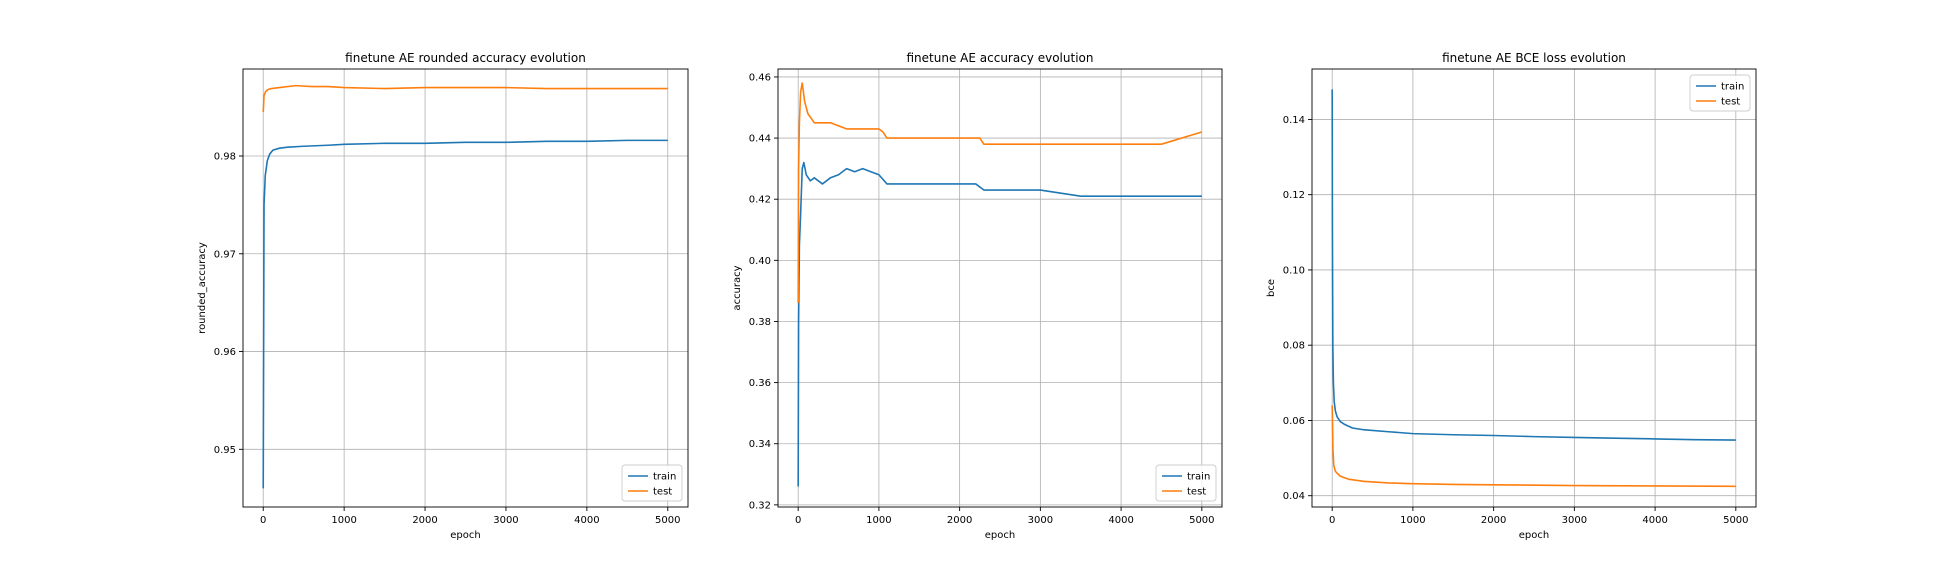  What do you see at coordinates (225, 352) in the screenshot?
I see `y-tick-label: 0.96` at bounding box center [225, 352].